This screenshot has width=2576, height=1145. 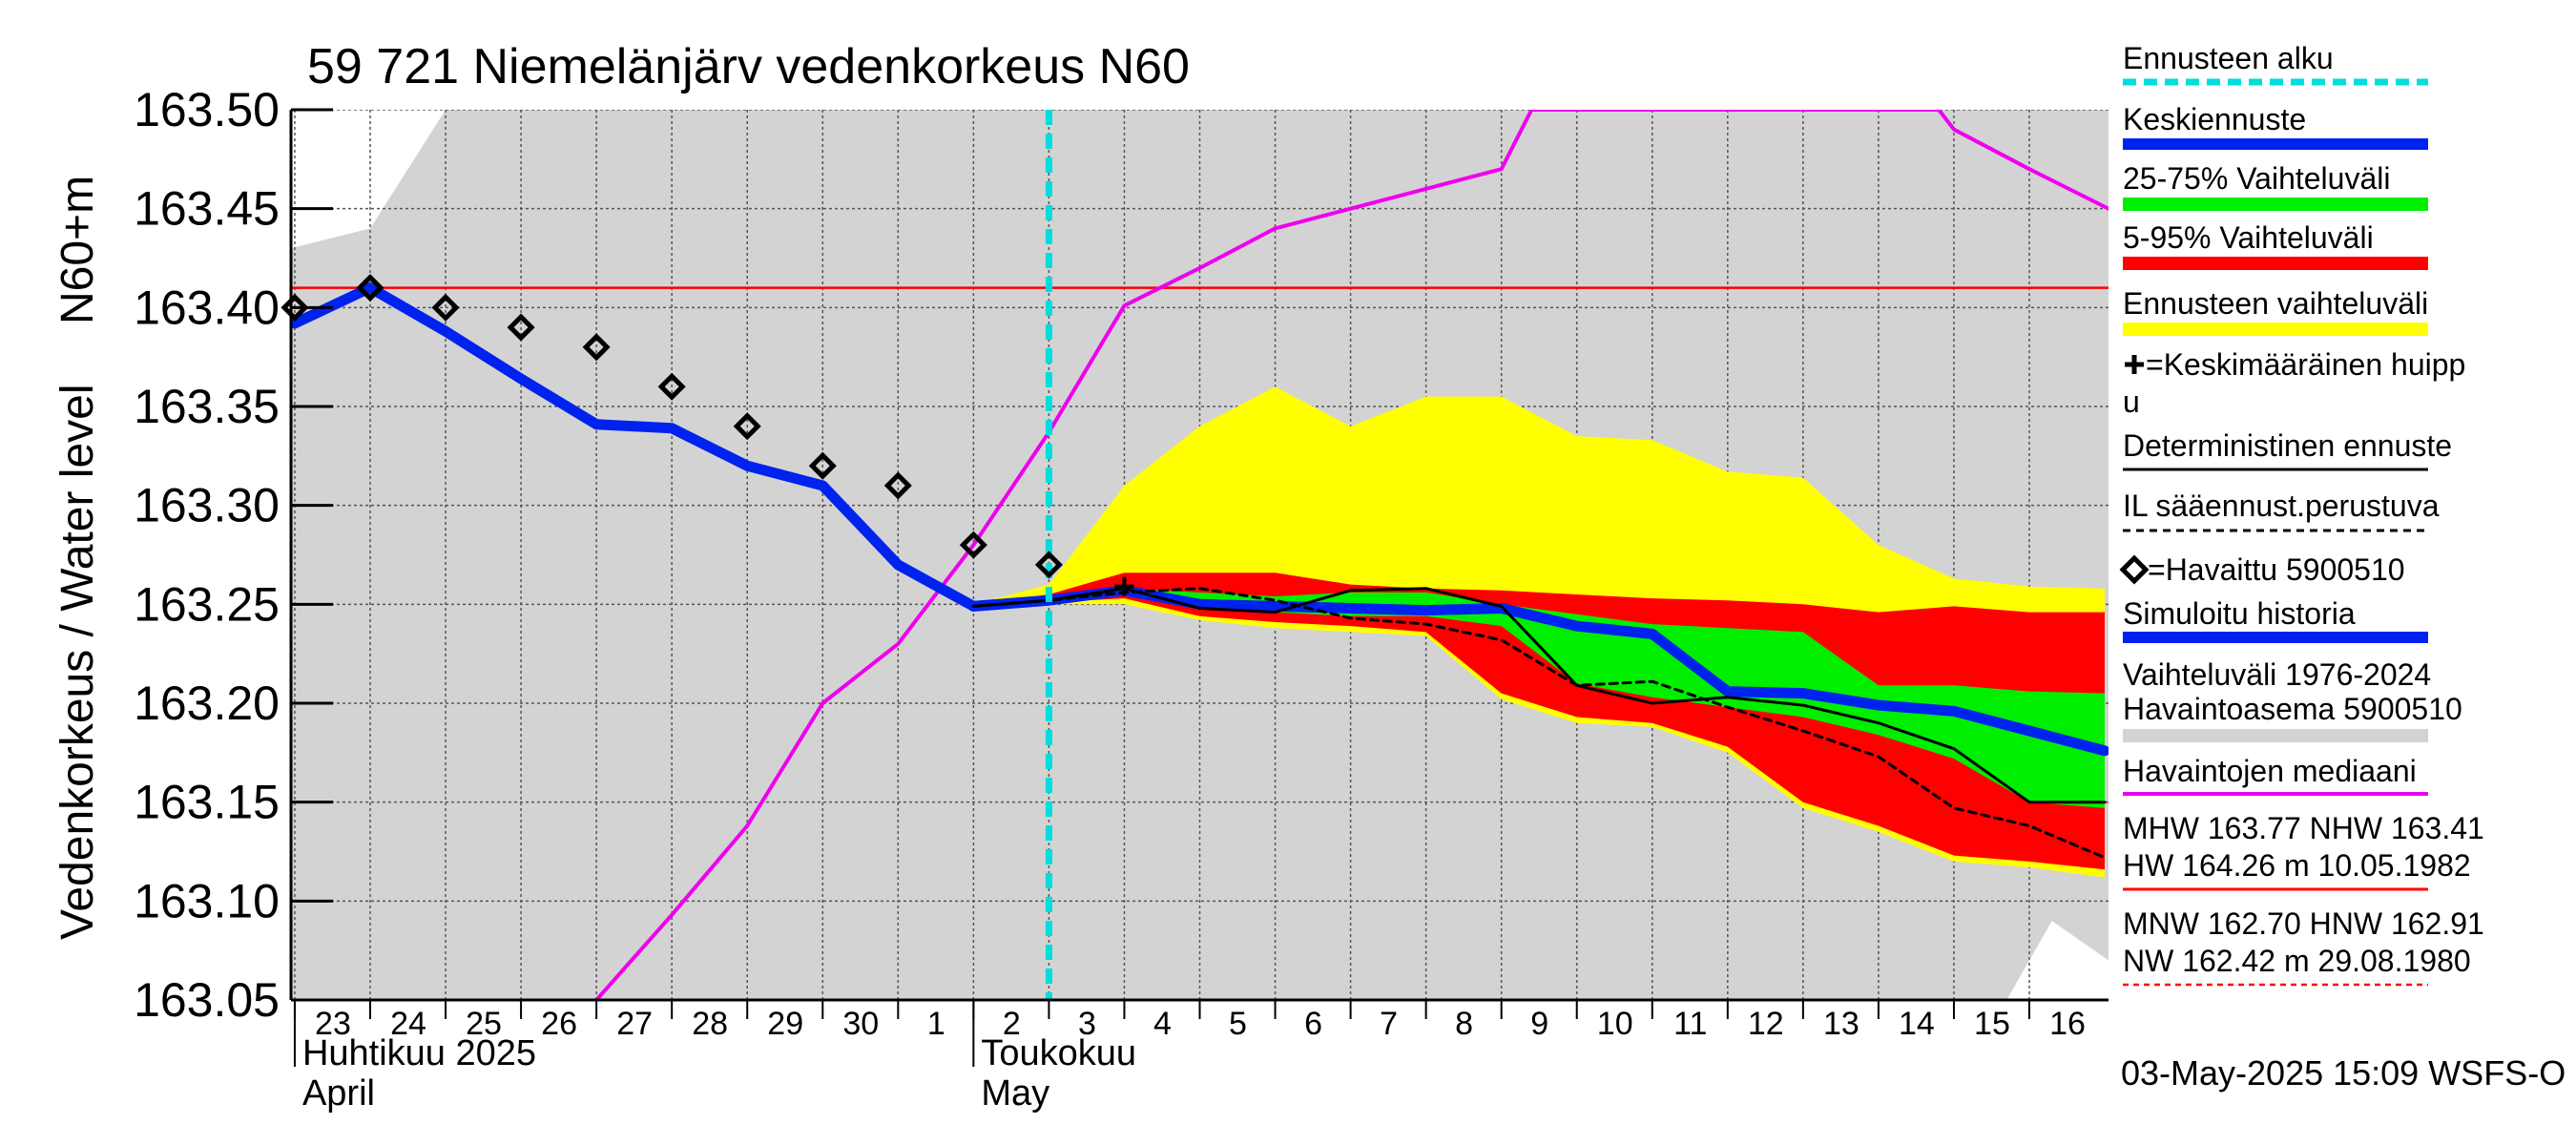 What do you see at coordinates (2228, 58) in the screenshot?
I see `legend-forecast-start-label: Ennusteen alku` at bounding box center [2228, 58].